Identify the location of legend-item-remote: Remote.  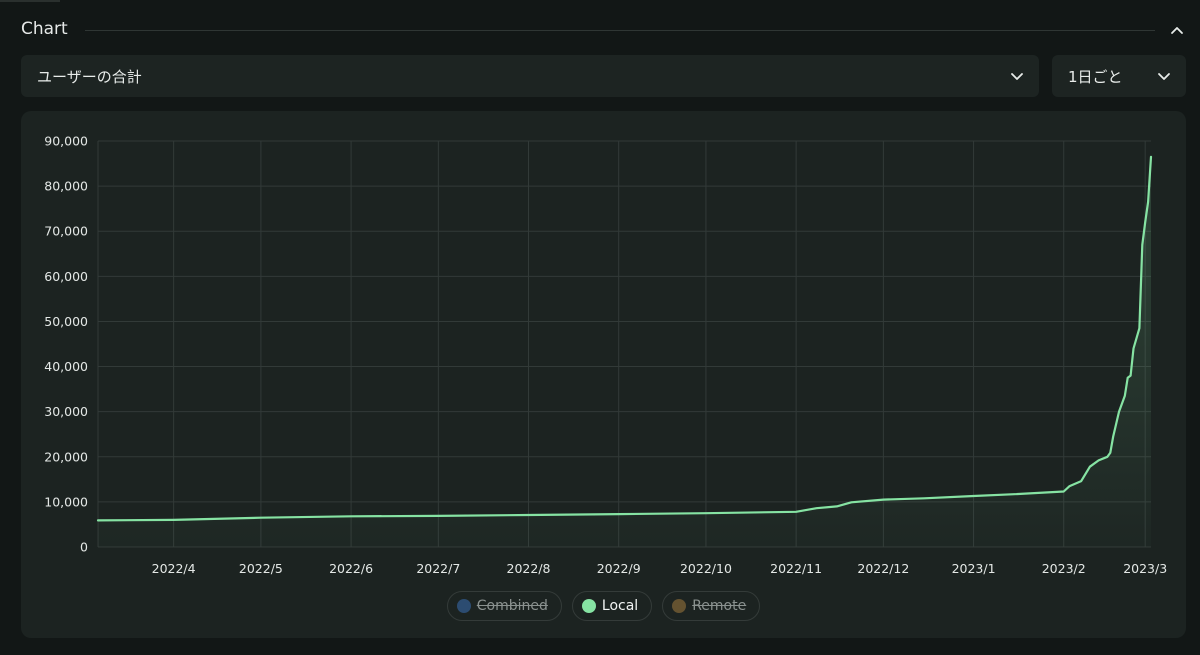
(711, 606).